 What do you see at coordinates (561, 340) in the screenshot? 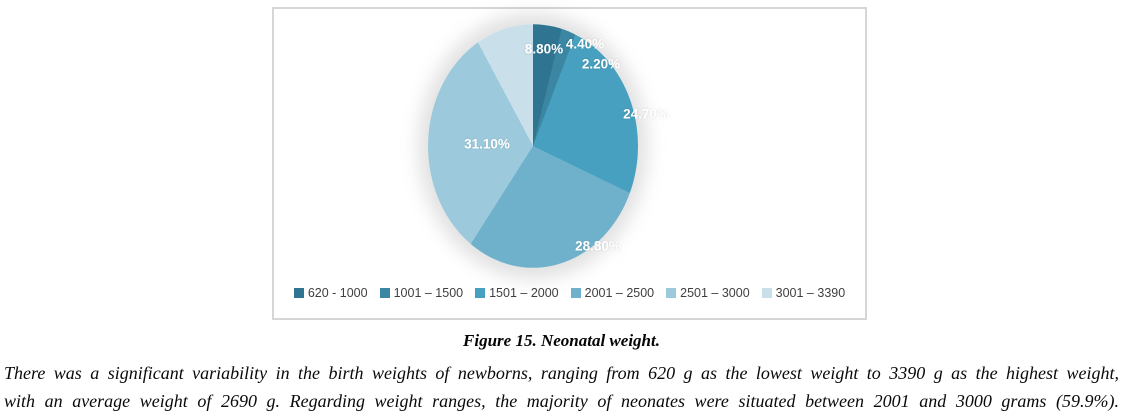
I see `figure-caption: Figure 15. Neonatal weight.` at bounding box center [561, 340].